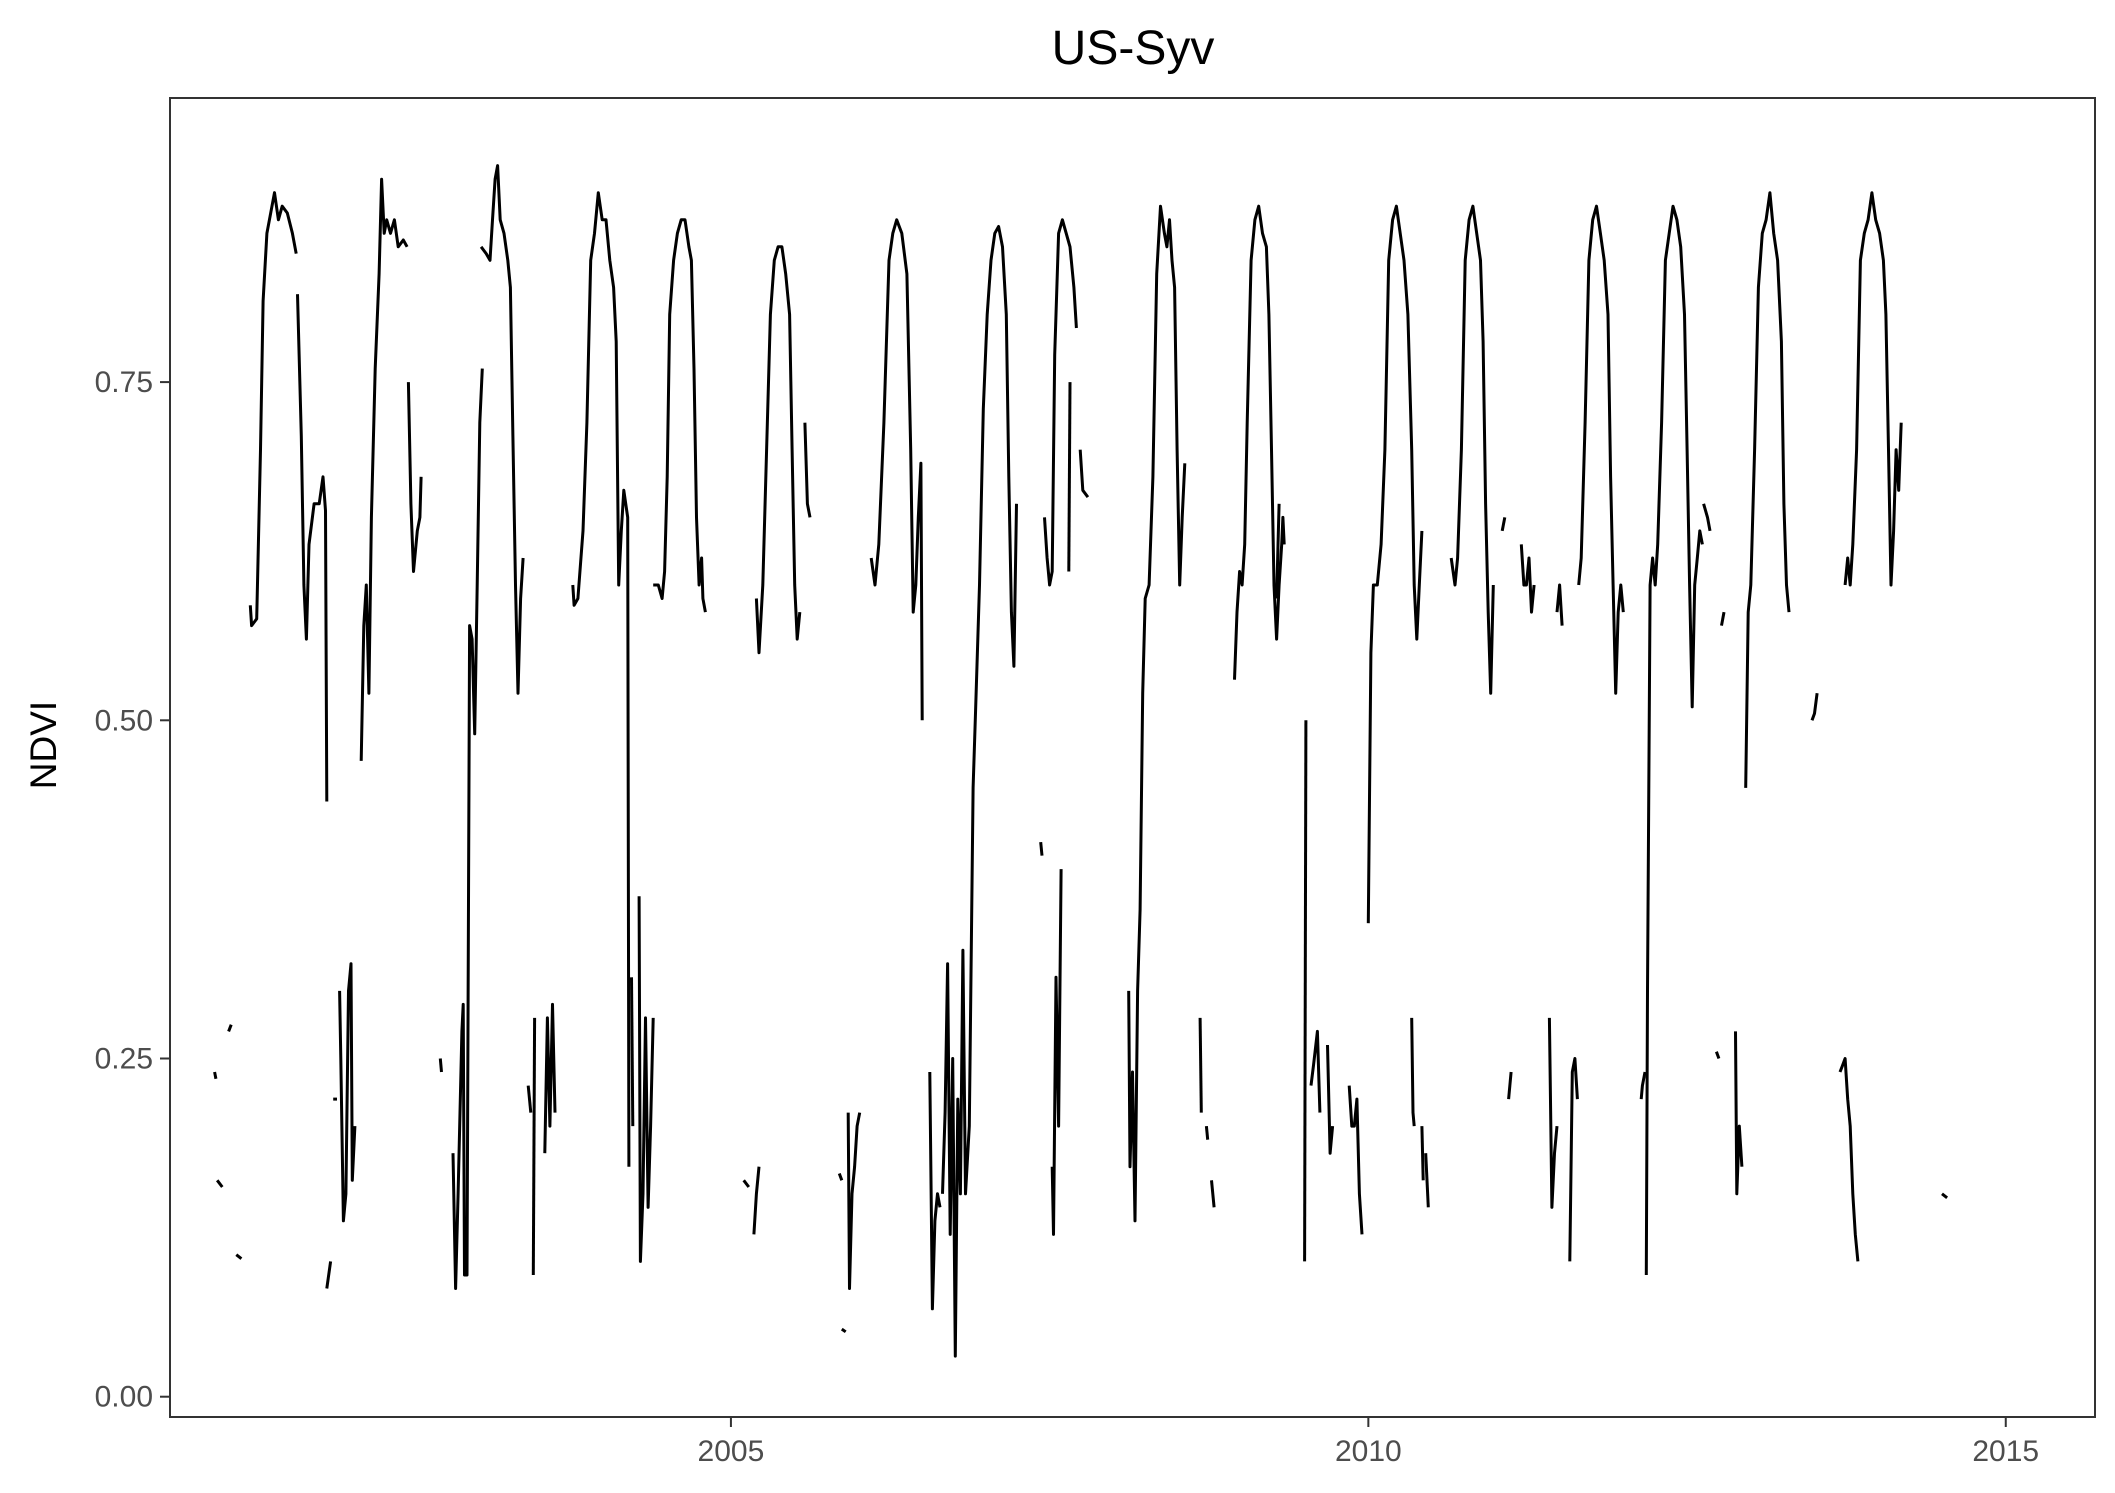 The image size is (2115, 1493). Describe the element at coordinates (124, 1397) in the screenshot. I see `y-tick-label: 0.00` at that location.